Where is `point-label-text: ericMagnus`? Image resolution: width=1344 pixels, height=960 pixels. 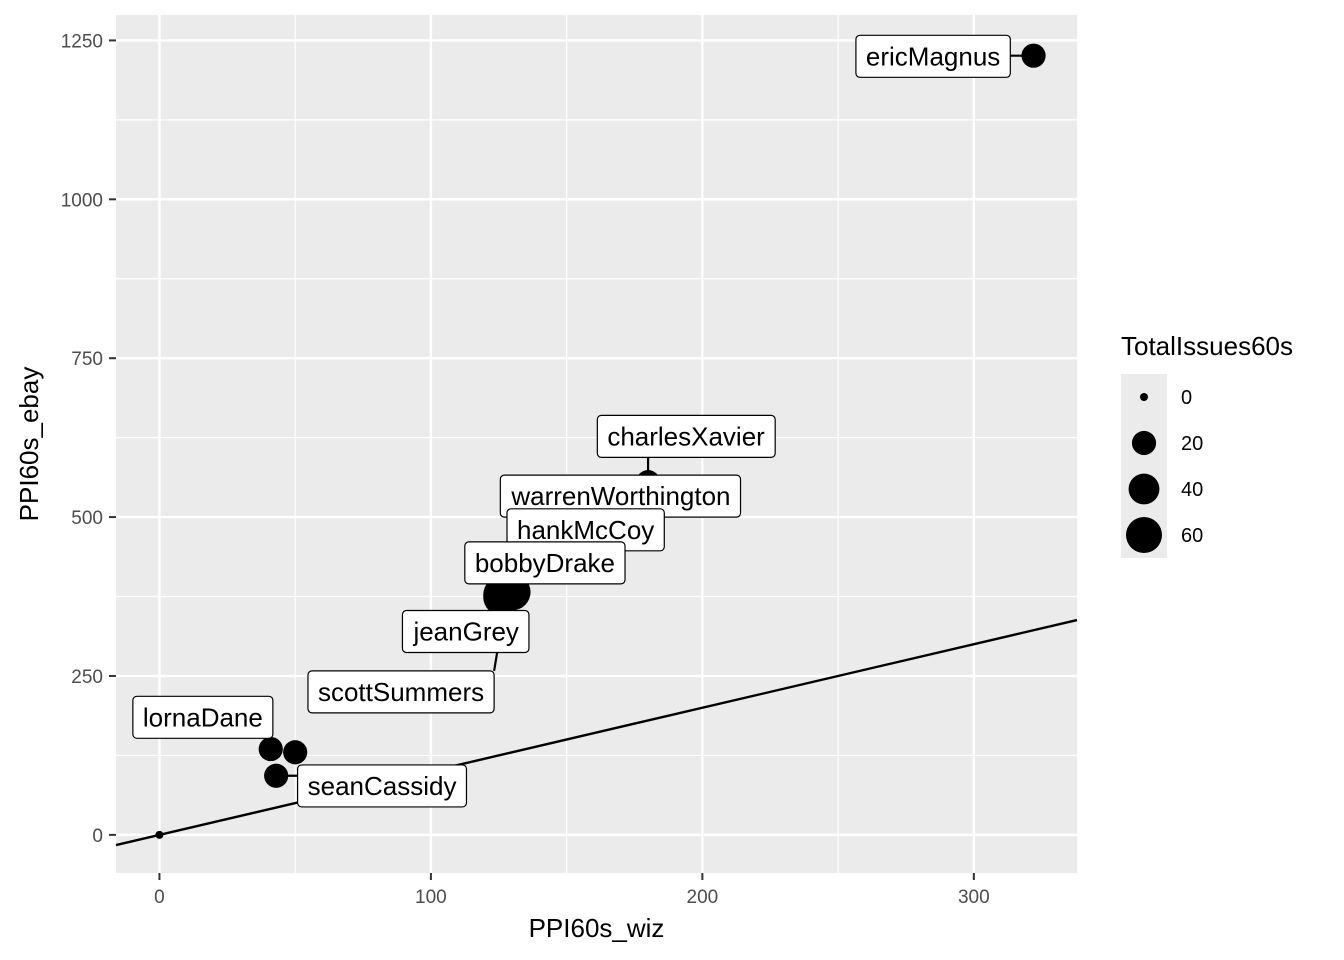
point-label-text: ericMagnus is located at coordinates (933, 56).